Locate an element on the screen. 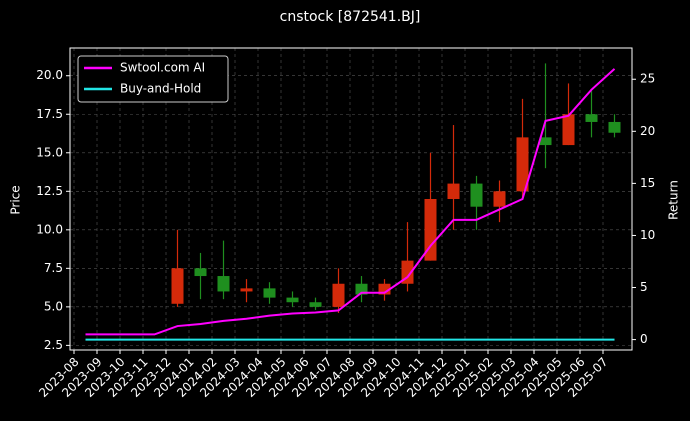  legend-label: Swtool.com AI is located at coordinates (162, 68).